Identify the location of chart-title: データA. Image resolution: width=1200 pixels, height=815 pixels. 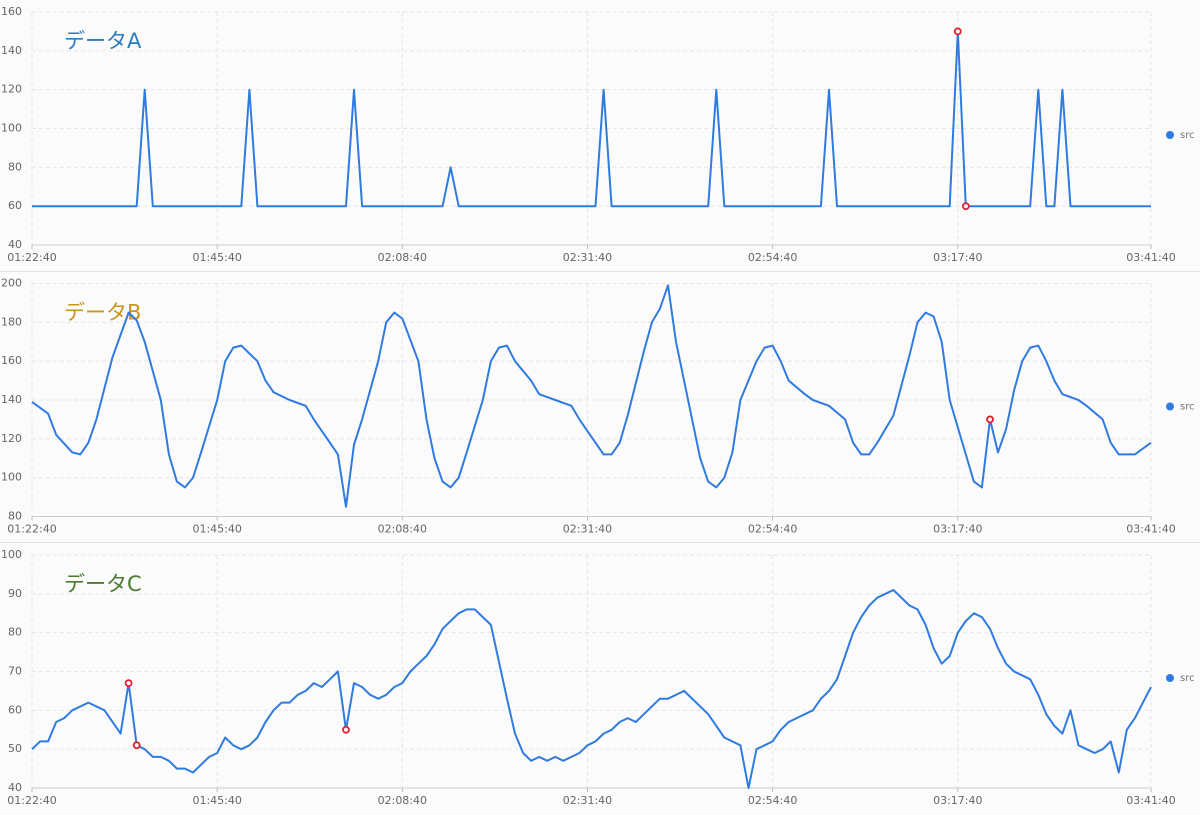
(103, 41).